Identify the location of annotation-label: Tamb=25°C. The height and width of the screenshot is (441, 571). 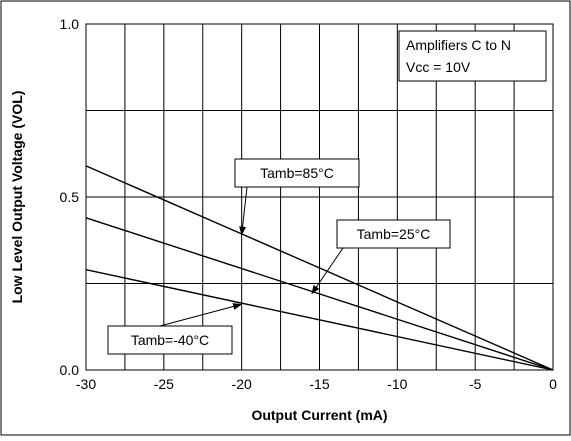
(394, 234).